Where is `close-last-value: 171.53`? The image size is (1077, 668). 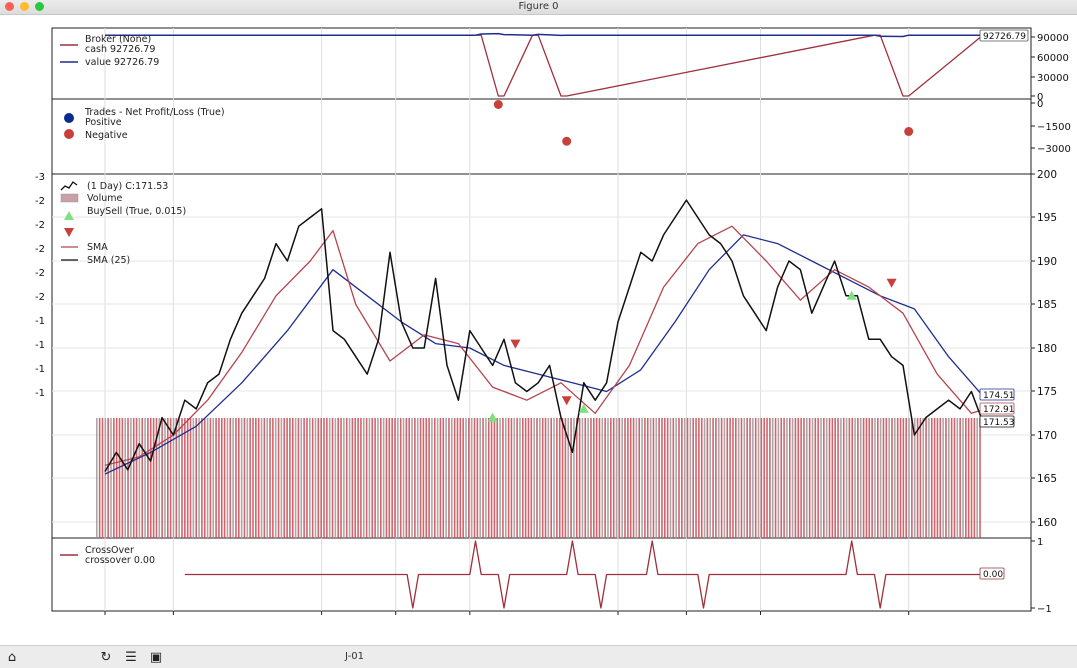 close-last-value: 171.53 is located at coordinates (999, 423).